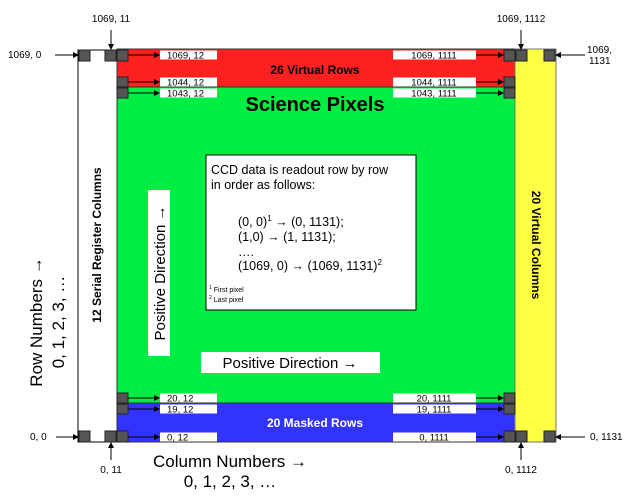 The width and height of the screenshot is (633, 499). I want to click on label-left-0: 1069, 12, so click(185, 56).